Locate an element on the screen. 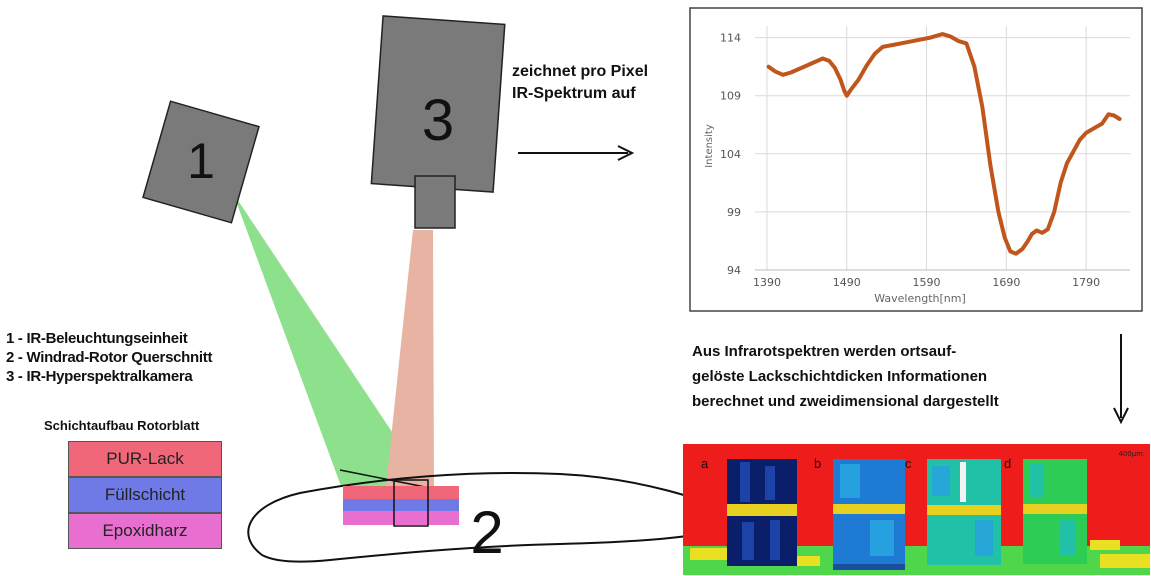  heatmap-panel-d: d is located at coordinates (1045, 510).